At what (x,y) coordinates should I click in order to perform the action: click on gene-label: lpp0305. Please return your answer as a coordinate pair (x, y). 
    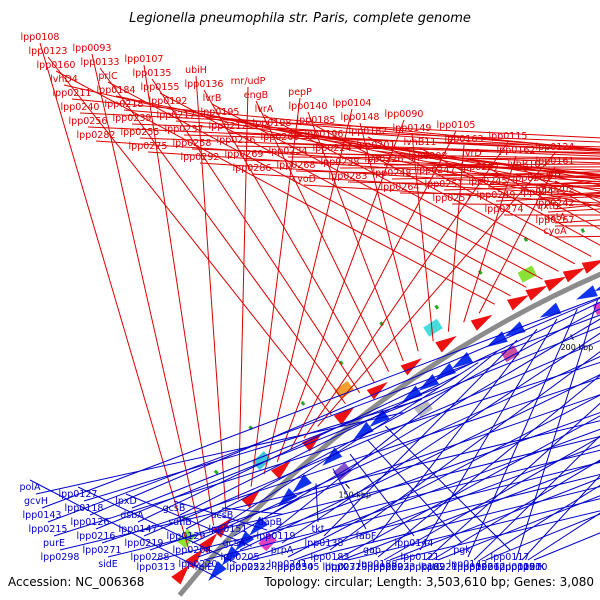
    Looking at the image, I should click on (300, 567).